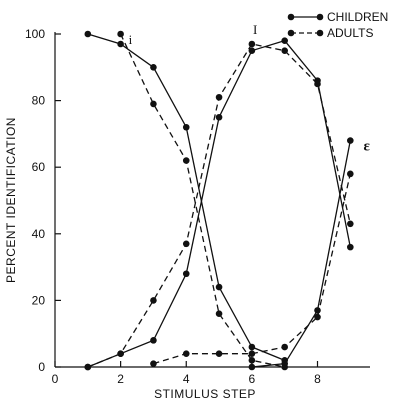 This screenshot has height=404, width=396. I want to click on curve-label: i, so click(131, 39).